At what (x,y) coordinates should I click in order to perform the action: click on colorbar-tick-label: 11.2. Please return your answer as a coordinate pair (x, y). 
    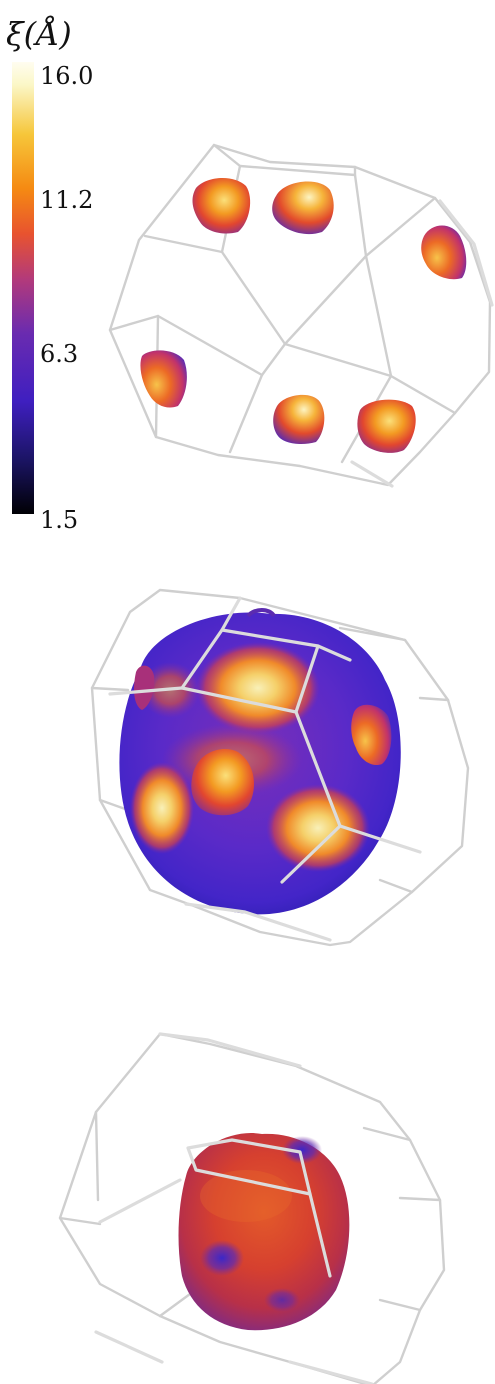
    Looking at the image, I should click on (66, 200).